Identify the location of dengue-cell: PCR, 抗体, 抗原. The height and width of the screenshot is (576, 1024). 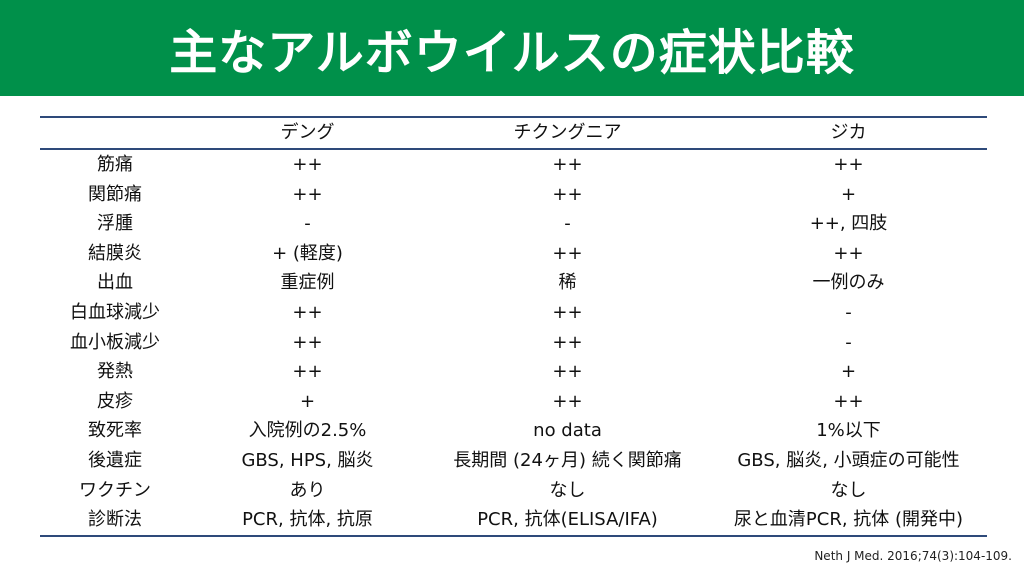
(307, 520).